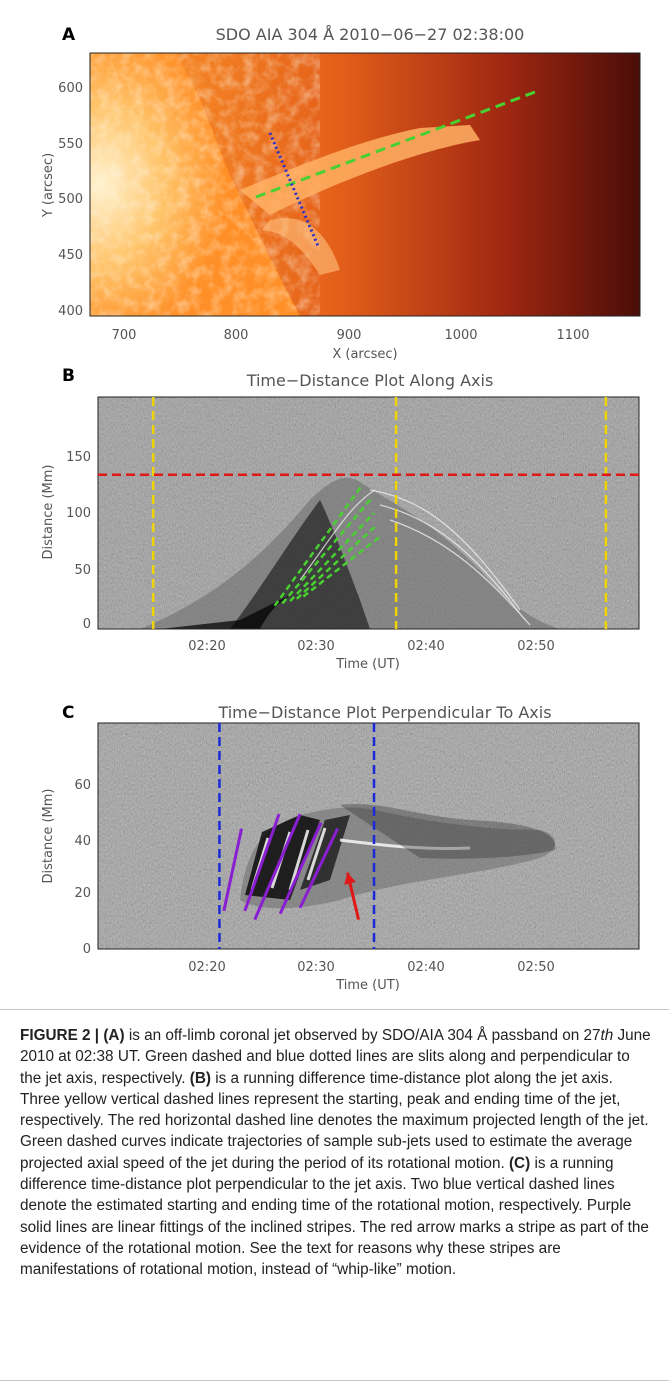 The width and height of the screenshot is (669, 1392). Describe the element at coordinates (70, 311) in the screenshot. I see `y-tick: 400` at that location.